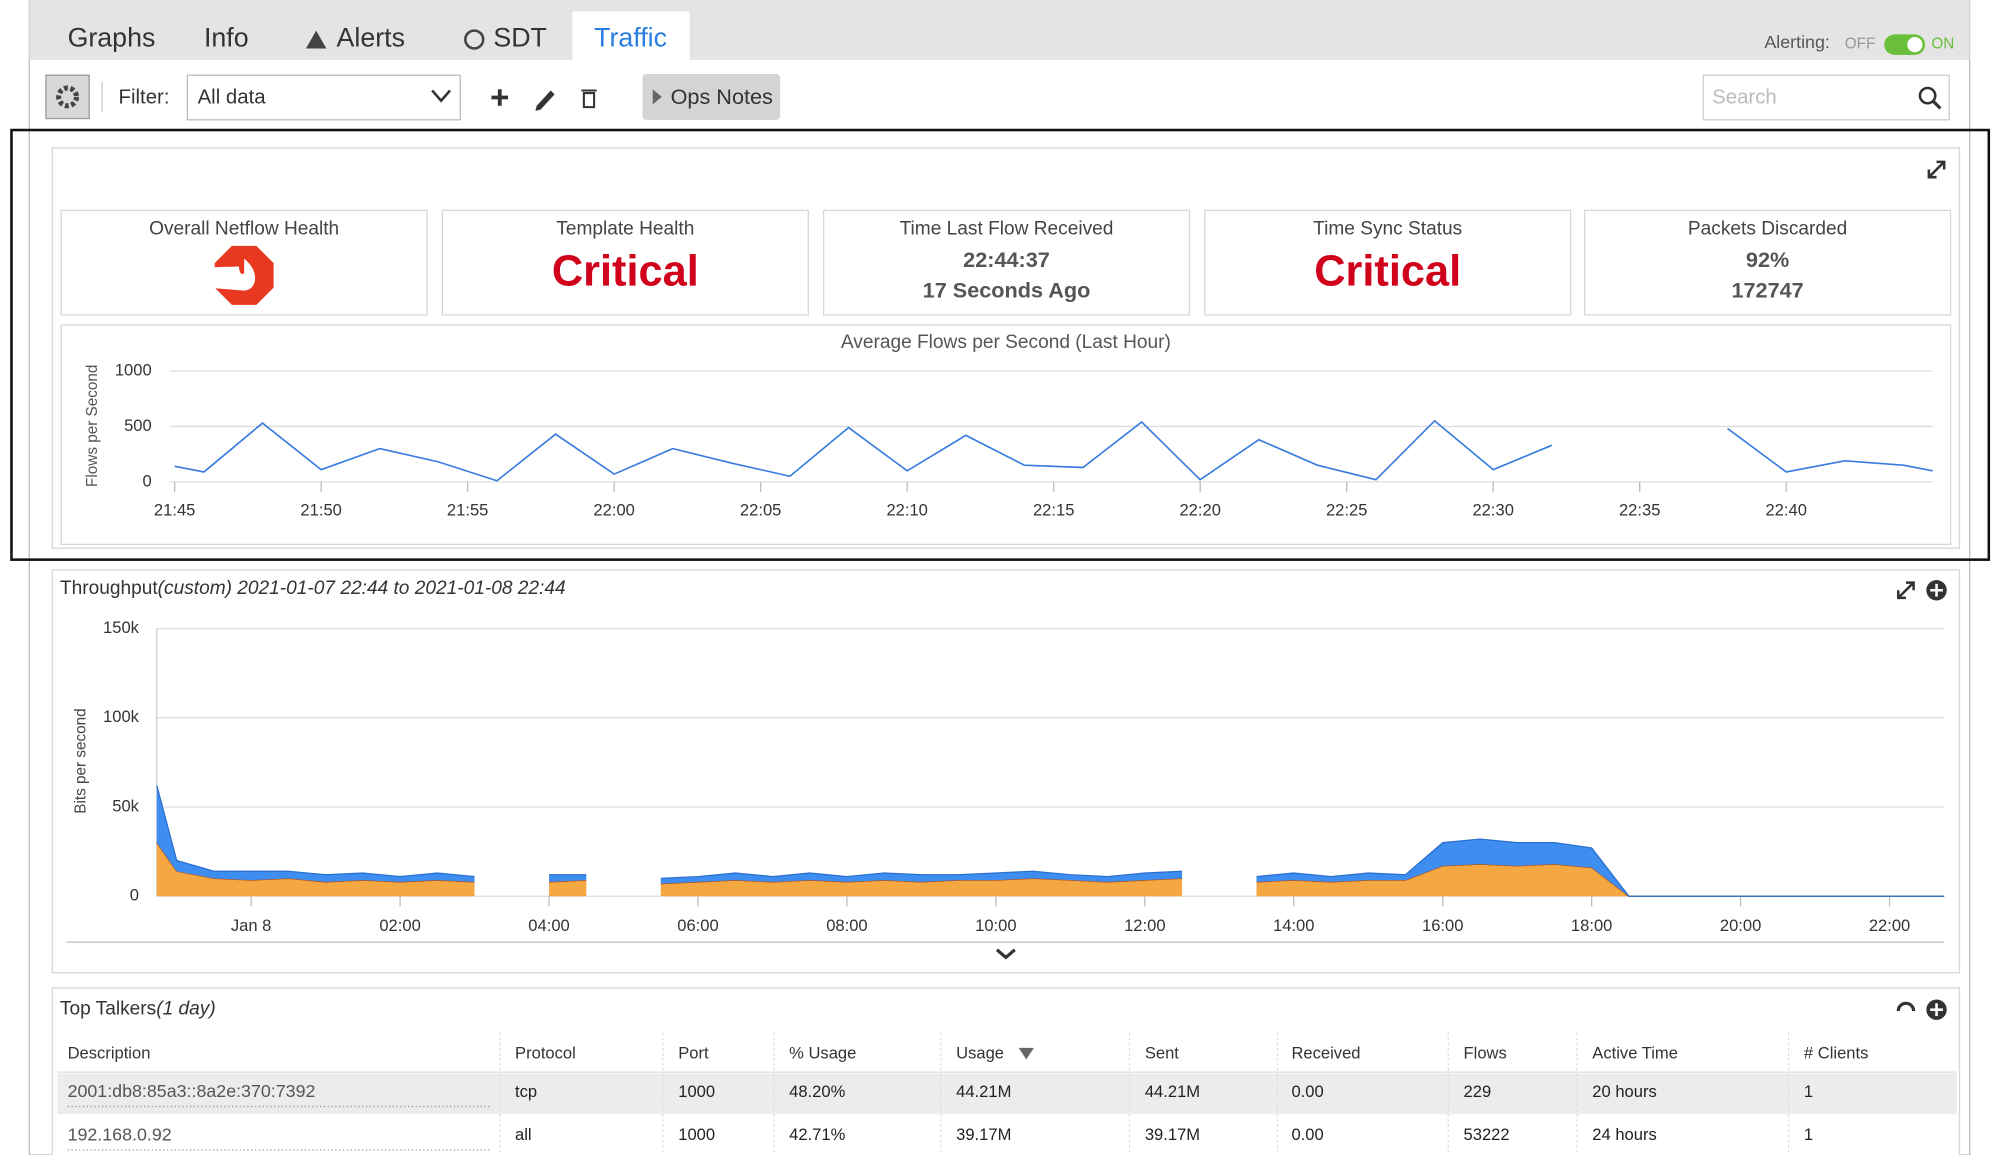  Describe the element at coordinates (1860, 44) in the screenshot. I see `alerting-off: OFF` at that location.